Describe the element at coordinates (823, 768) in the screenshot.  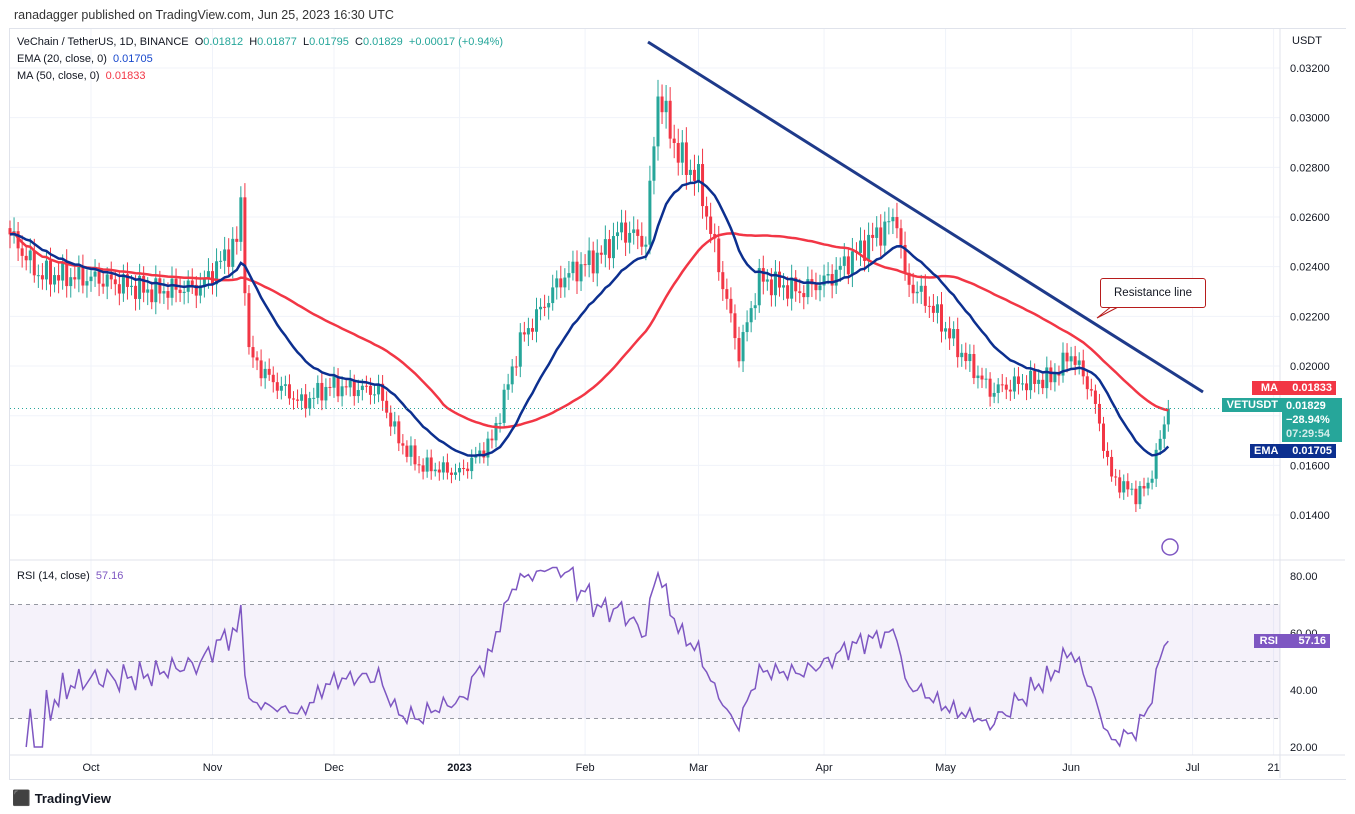
I see `x-tick-label: Apr` at that location.